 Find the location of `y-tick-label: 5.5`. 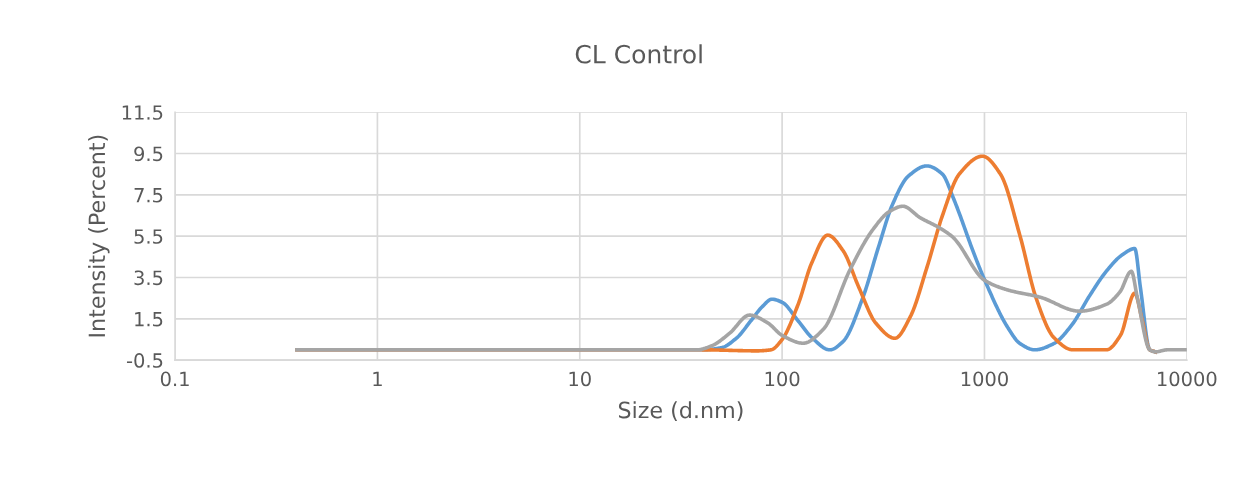

y-tick-label: 5.5 is located at coordinates (148, 236).